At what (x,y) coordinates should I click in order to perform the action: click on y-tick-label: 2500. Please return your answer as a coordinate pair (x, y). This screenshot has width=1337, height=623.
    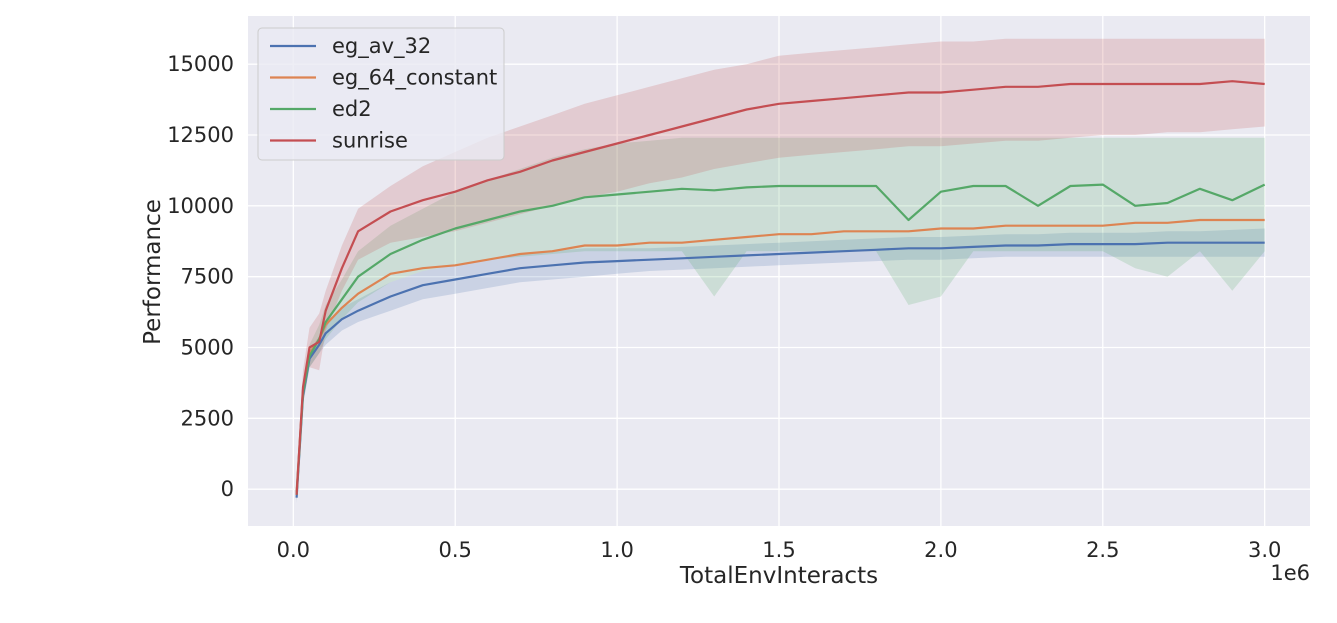
    Looking at the image, I should click on (207, 418).